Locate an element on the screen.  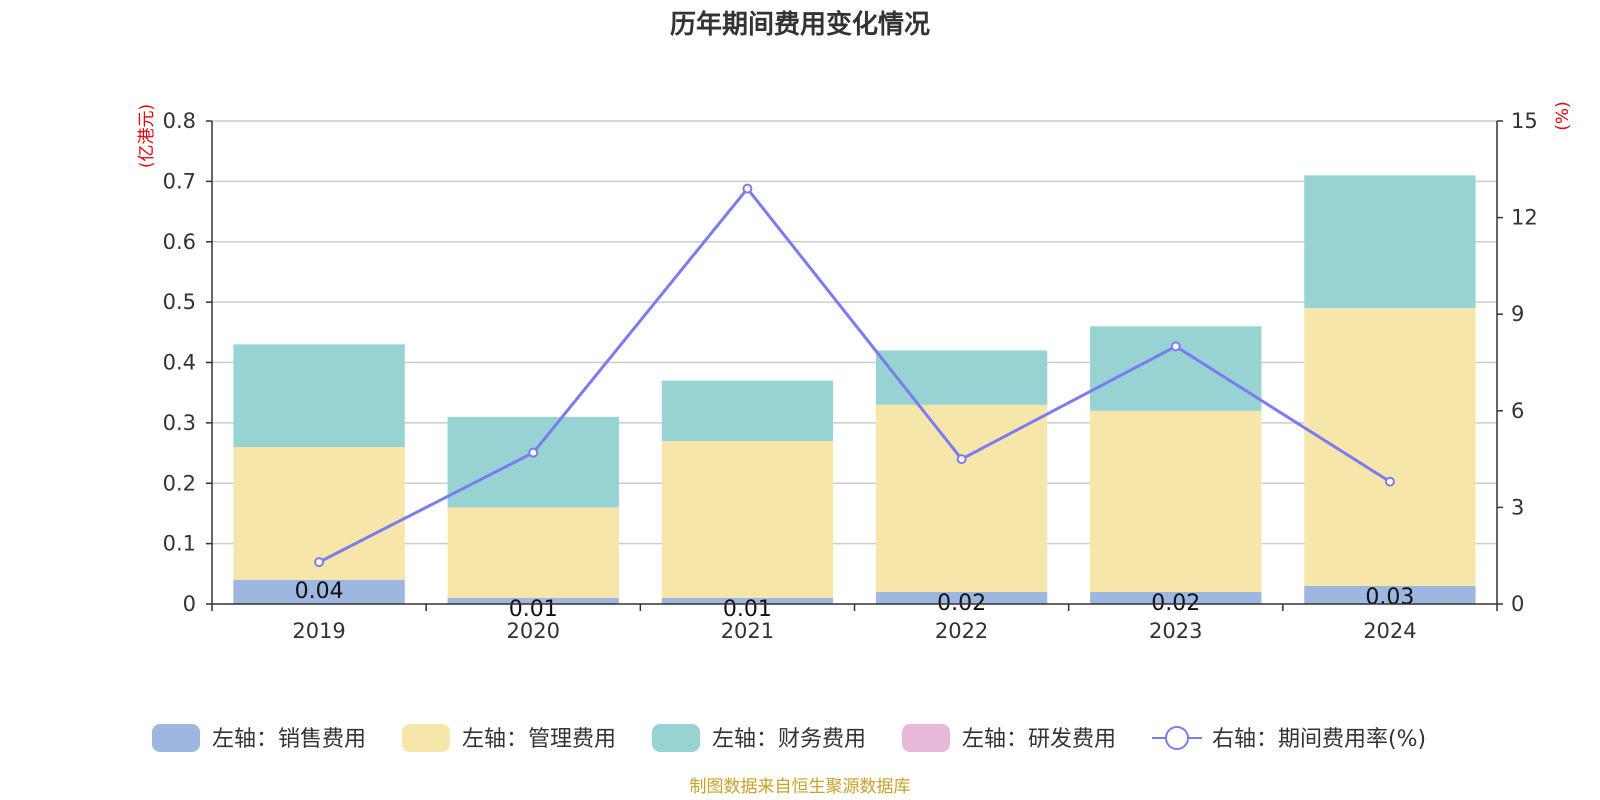
left-axis-tick-label: 0.7 is located at coordinates (179, 181).